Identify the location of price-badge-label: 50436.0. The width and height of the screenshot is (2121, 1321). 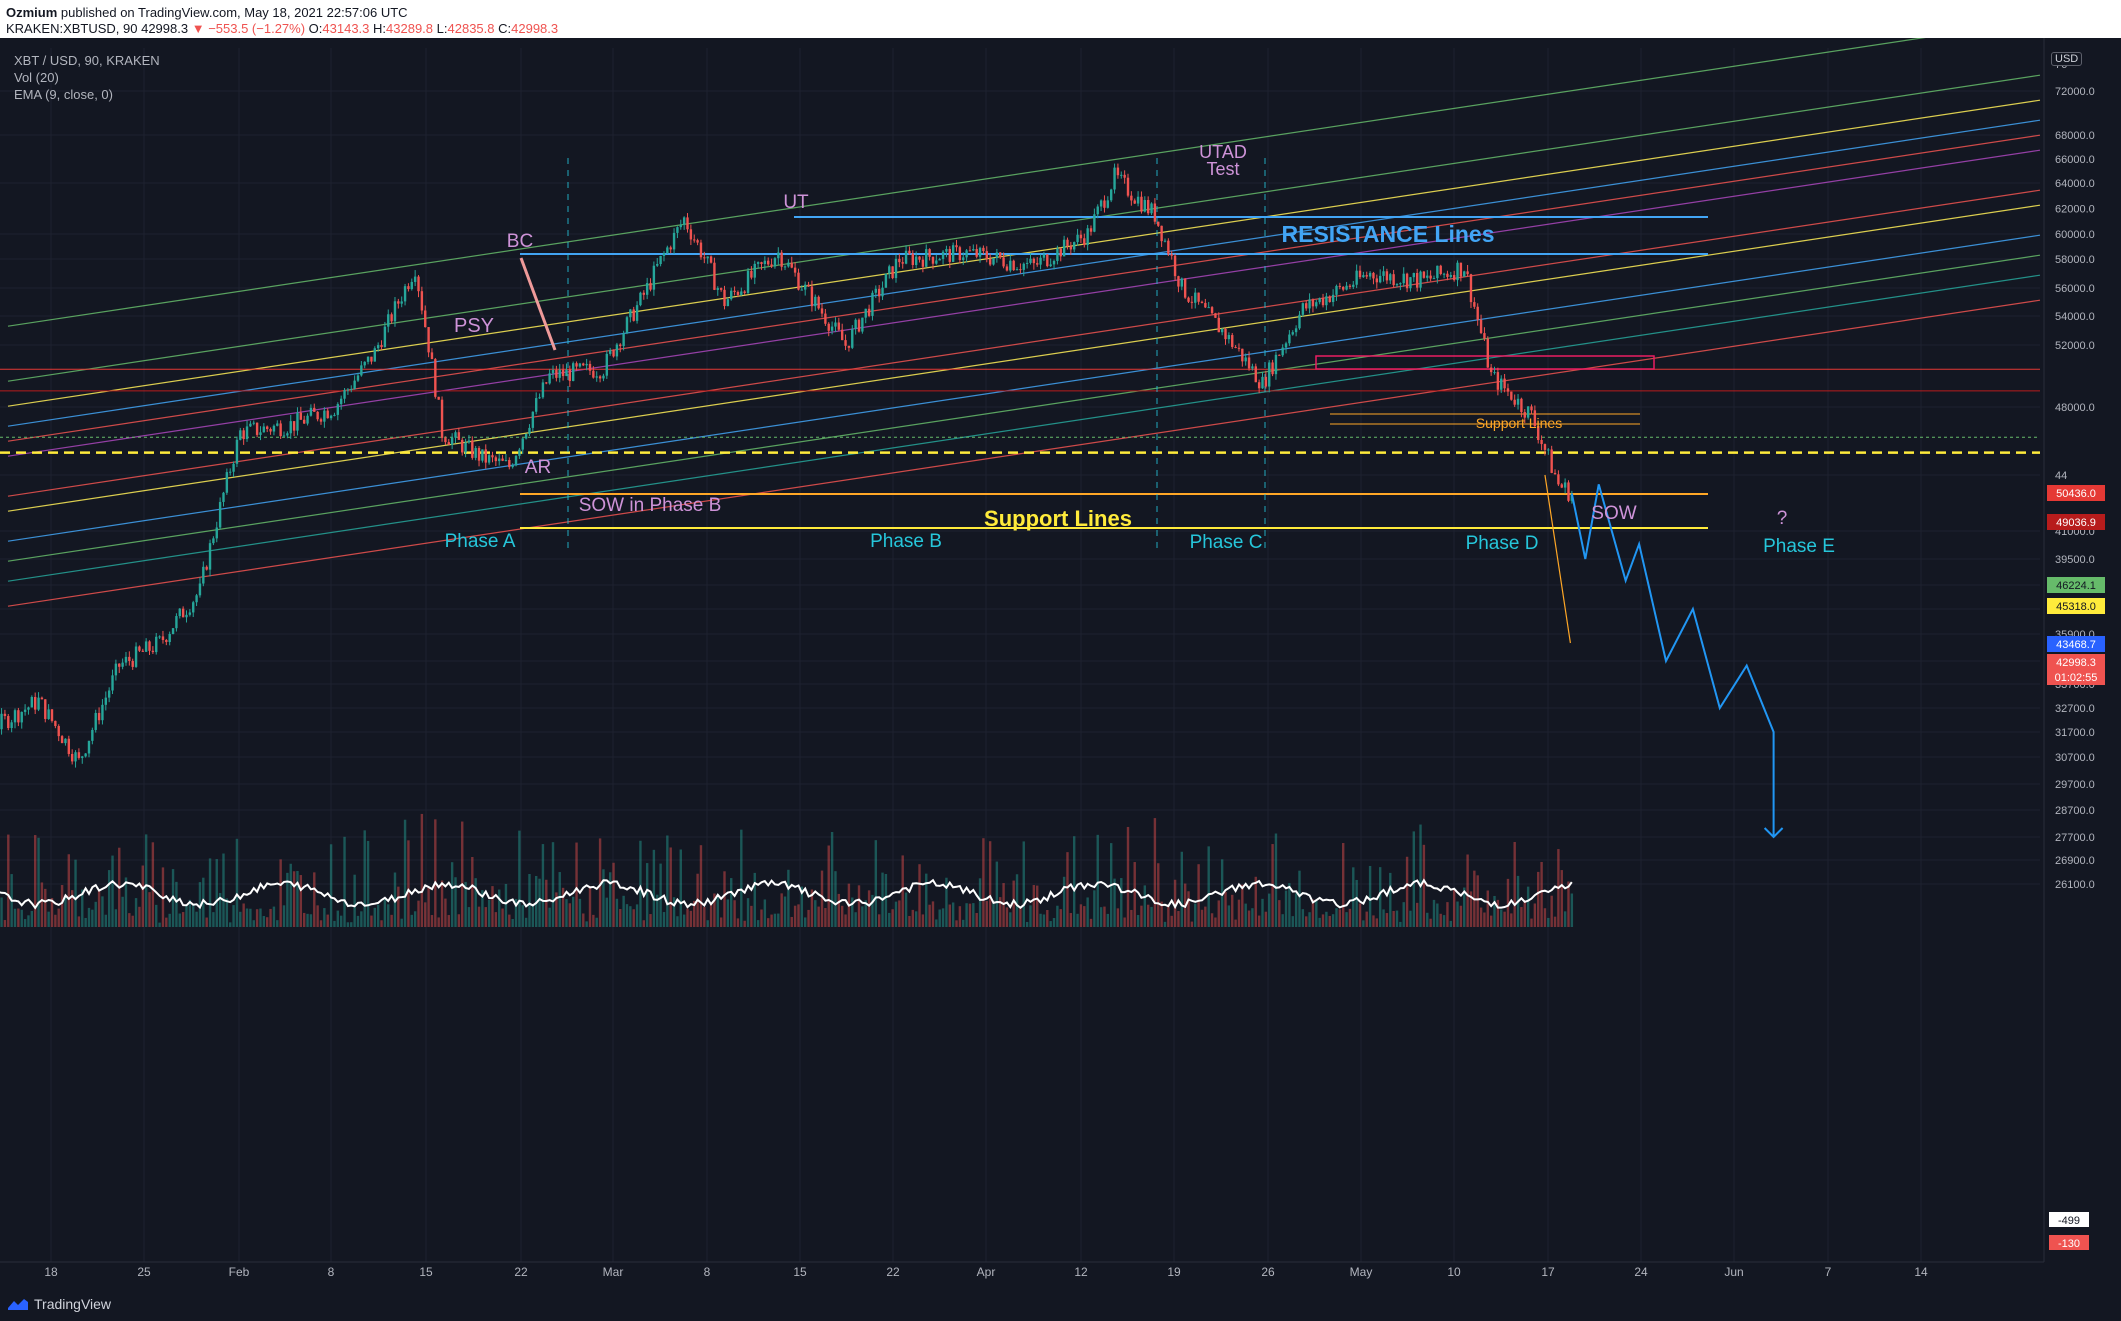
(2076, 494).